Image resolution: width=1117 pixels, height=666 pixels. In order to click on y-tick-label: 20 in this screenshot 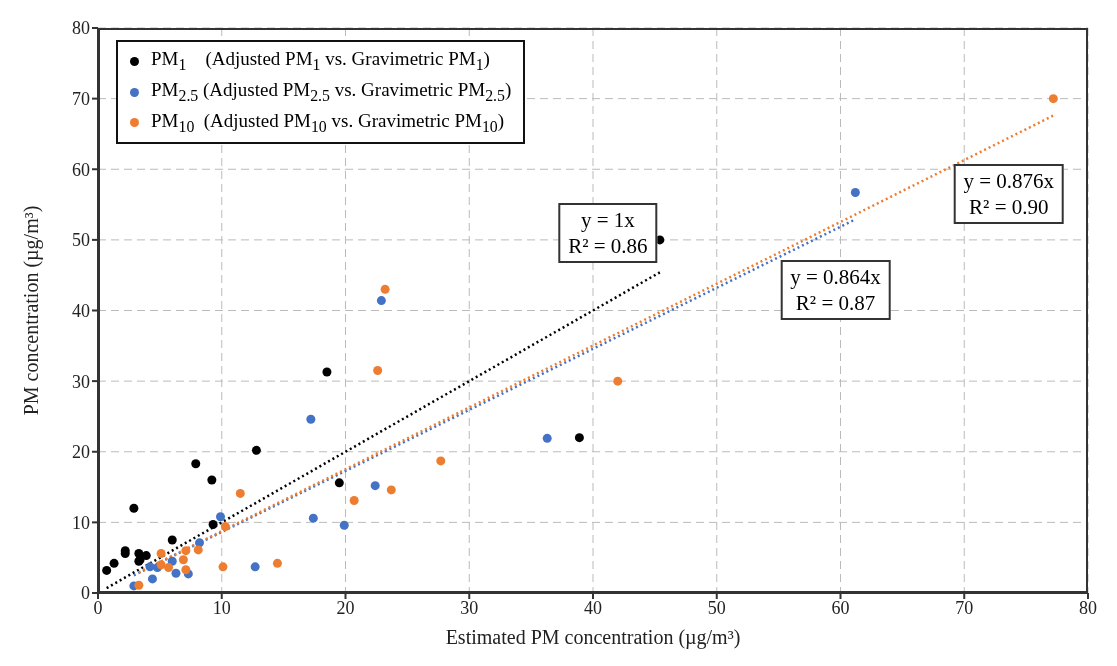, I will do `click(81, 452)`.